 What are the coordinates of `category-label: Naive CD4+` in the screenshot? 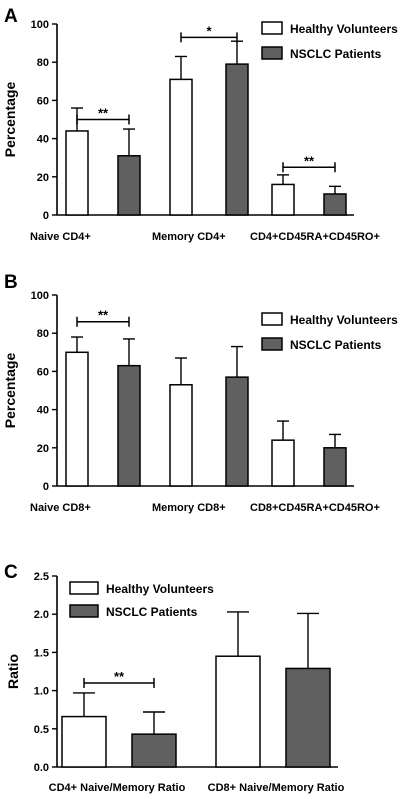 It's located at (60, 237).